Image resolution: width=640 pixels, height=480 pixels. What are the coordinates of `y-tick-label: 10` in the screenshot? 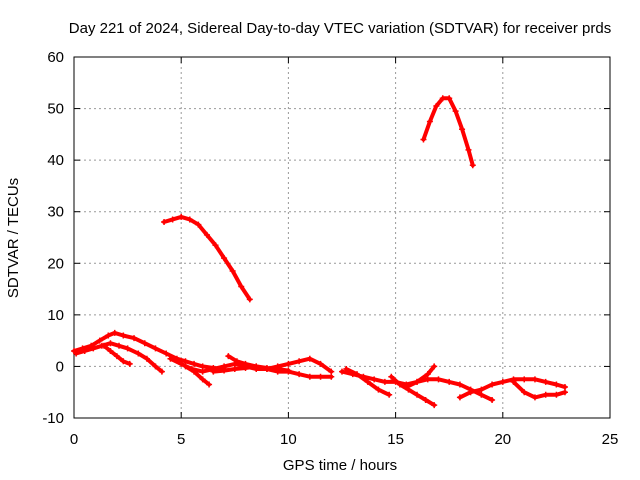 It's located at (55, 315).